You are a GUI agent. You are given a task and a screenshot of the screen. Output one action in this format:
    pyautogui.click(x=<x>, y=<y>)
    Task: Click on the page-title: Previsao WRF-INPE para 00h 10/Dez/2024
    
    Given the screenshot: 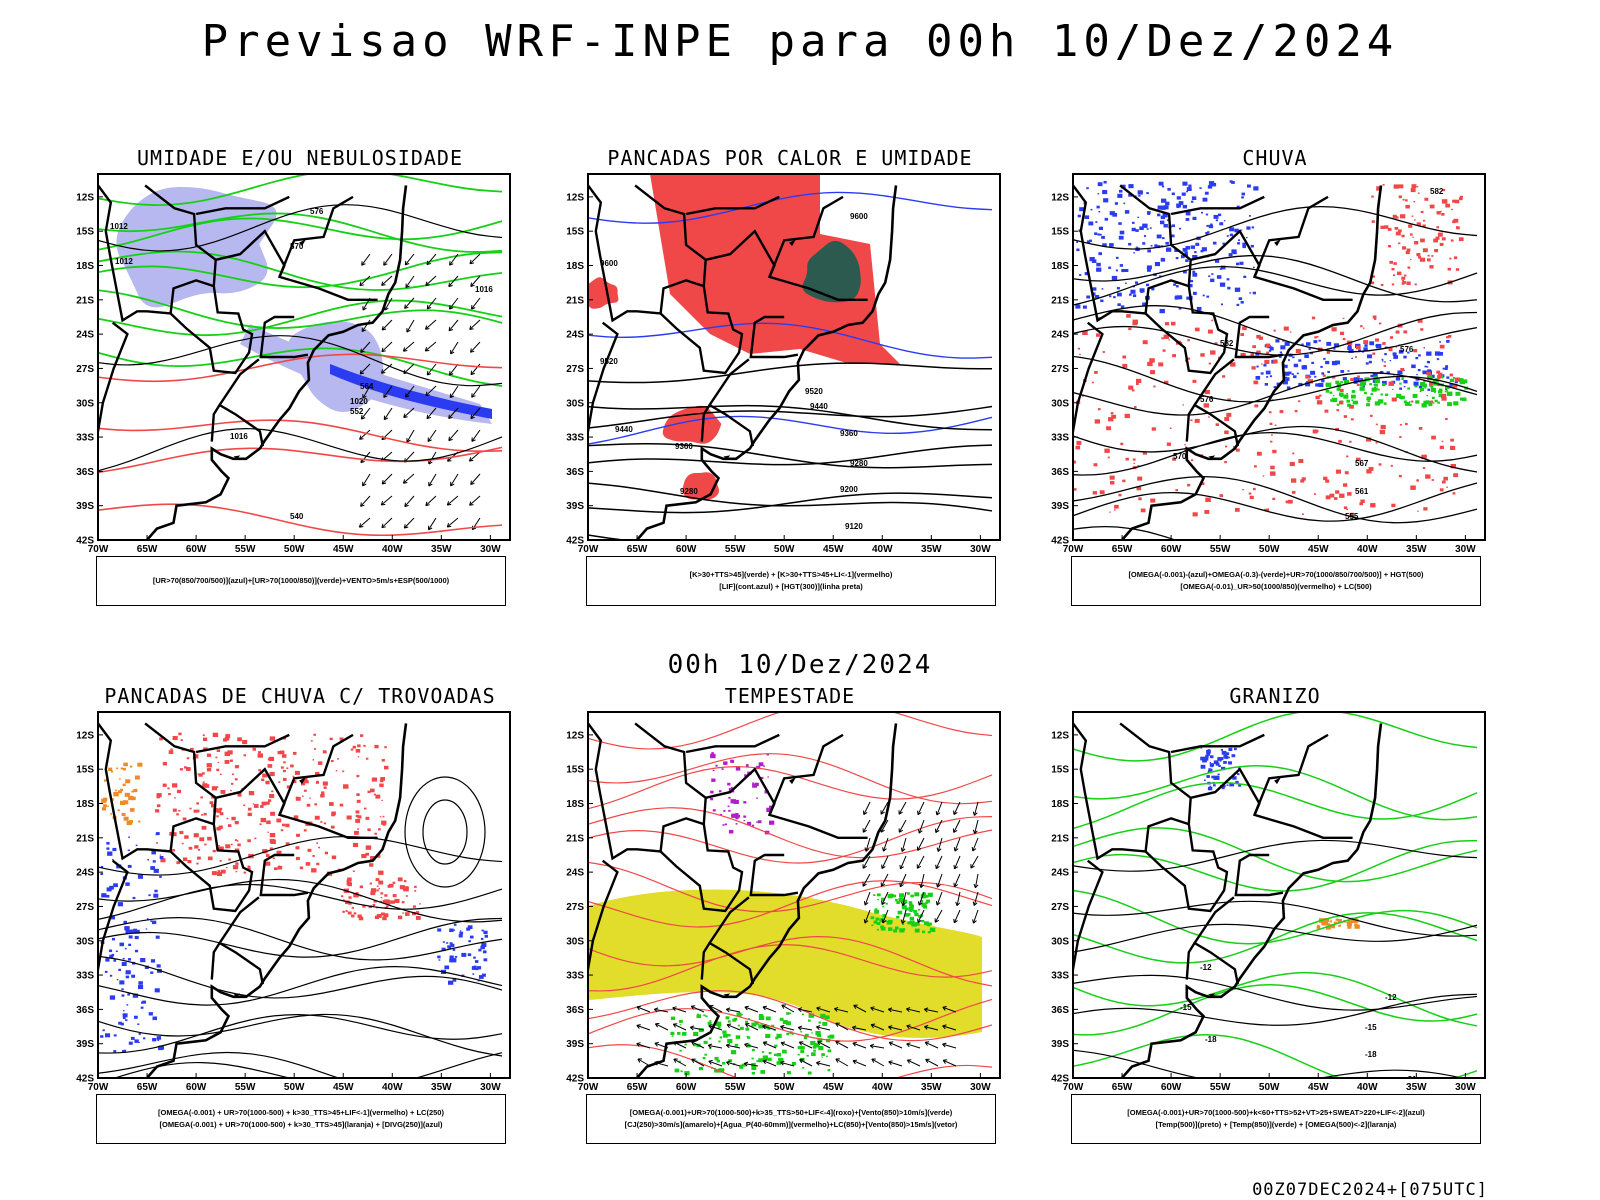 What is the action you would take?
    pyautogui.click(x=800, y=41)
    